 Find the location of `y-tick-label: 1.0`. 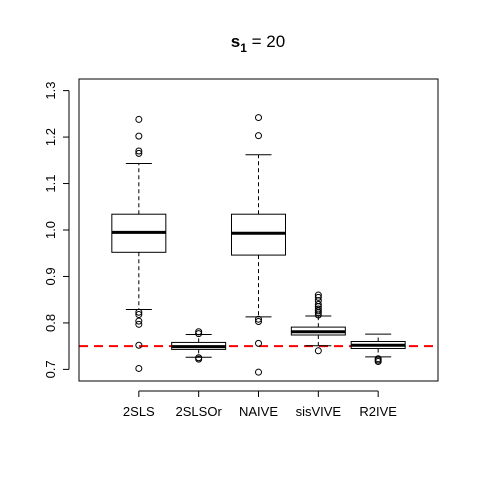

y-tick-label: 1.0 is located at coordinates (50, 230).